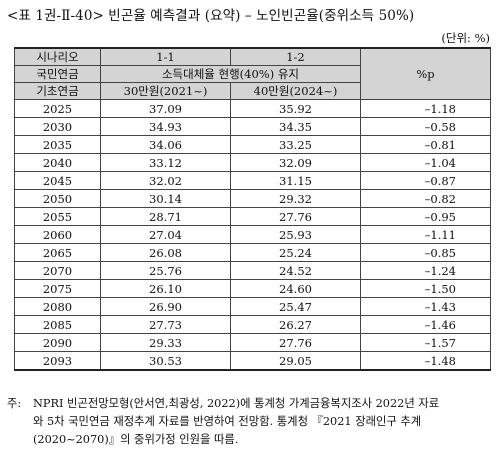 This screenshot has height=452, width=500. I want to click on cell-scenario-1-1: 34.93, so click(165, 126).